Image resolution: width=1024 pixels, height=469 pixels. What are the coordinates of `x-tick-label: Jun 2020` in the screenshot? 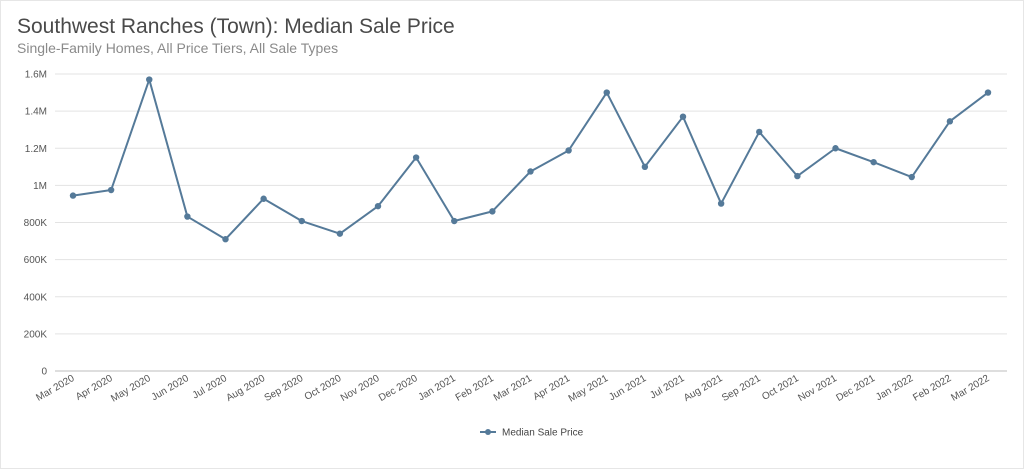 It's located at (171, 388).